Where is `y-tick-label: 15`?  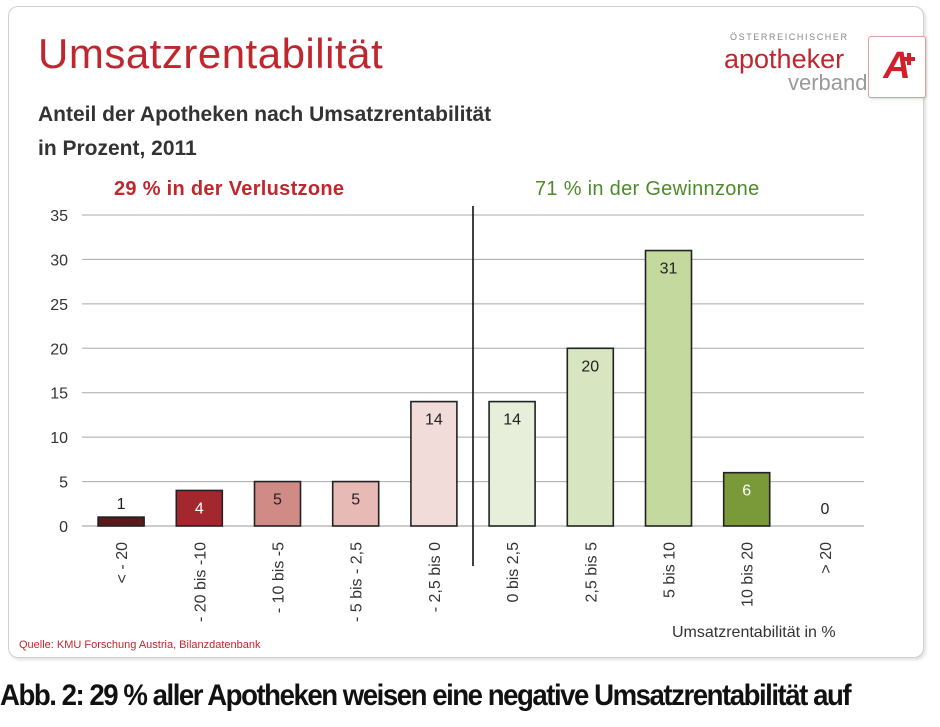
y-tick-label: 15 is located at coordinates (59, 394).